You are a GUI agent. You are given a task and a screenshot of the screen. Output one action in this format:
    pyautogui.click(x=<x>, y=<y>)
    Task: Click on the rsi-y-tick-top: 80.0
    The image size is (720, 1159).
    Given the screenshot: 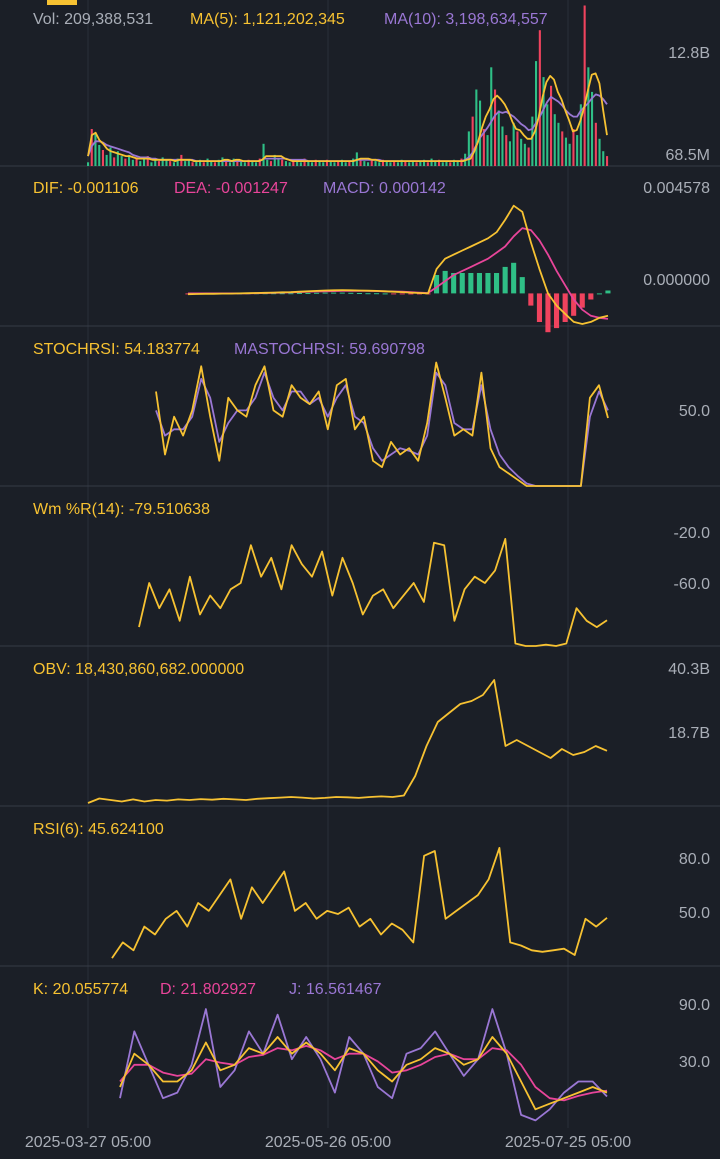 What is the action you would take?
    pyautogui.click(x=694, y=859)
    